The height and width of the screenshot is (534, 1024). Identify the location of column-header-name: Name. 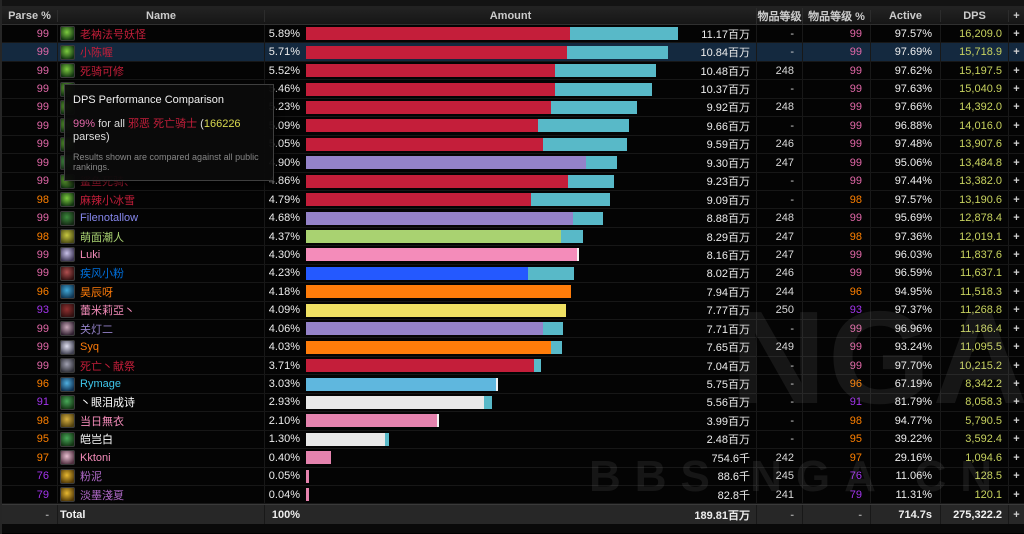
(160, 15).